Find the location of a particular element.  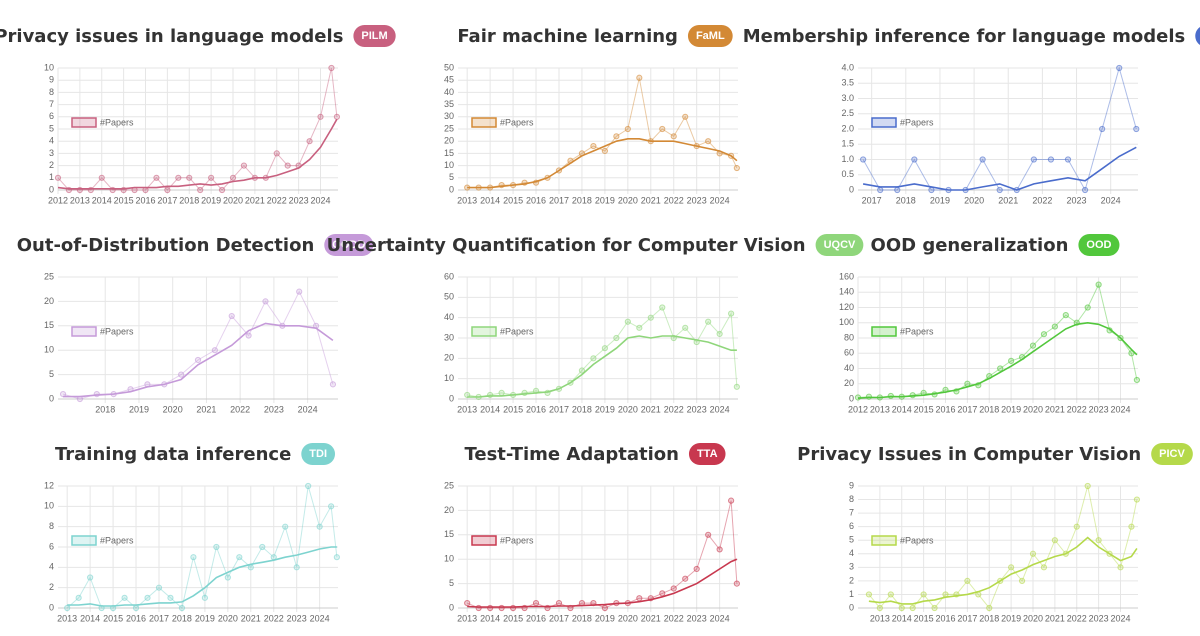

y-tick-label: 1 is located at coordinates (851, 594).